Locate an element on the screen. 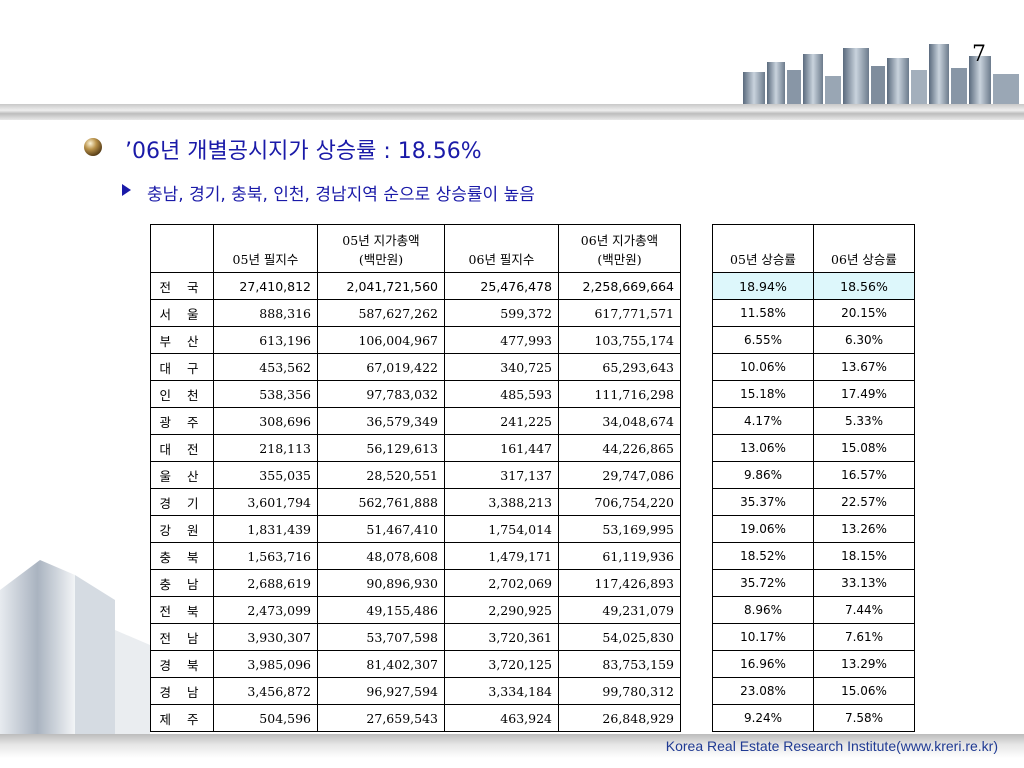 The height and width of the screenshot is (768, 1024). skyline-image is located at coordinates (881, 74).